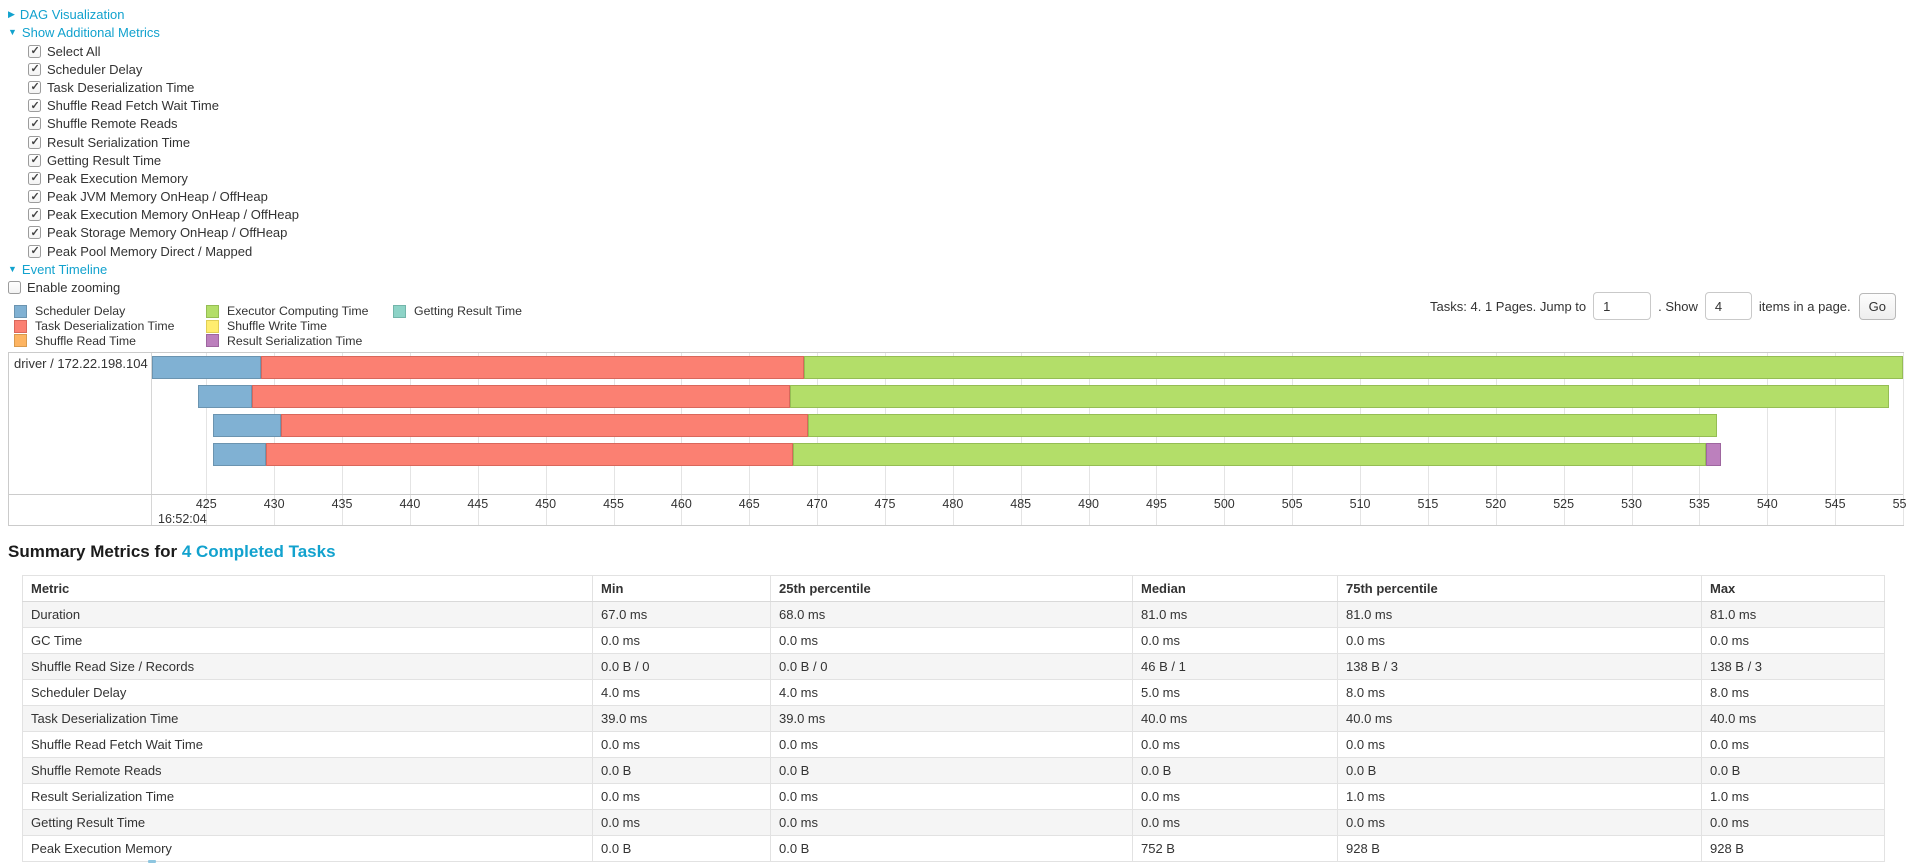 The width and height of the screenshot is (1907, 865). Describe the element at coordinates (119, 142) in the screenshot. I see `metric-checkbox-label: Result Serialization Time` at that location.